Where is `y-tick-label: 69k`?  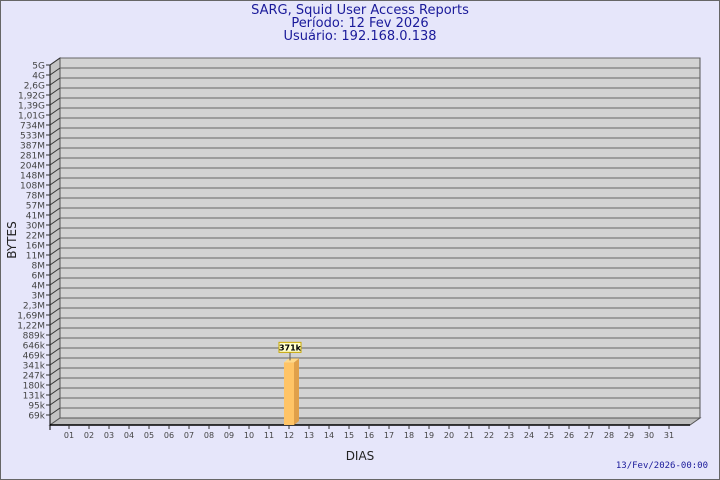
y-tick-label: 69k is located at coordinates (36, 417).